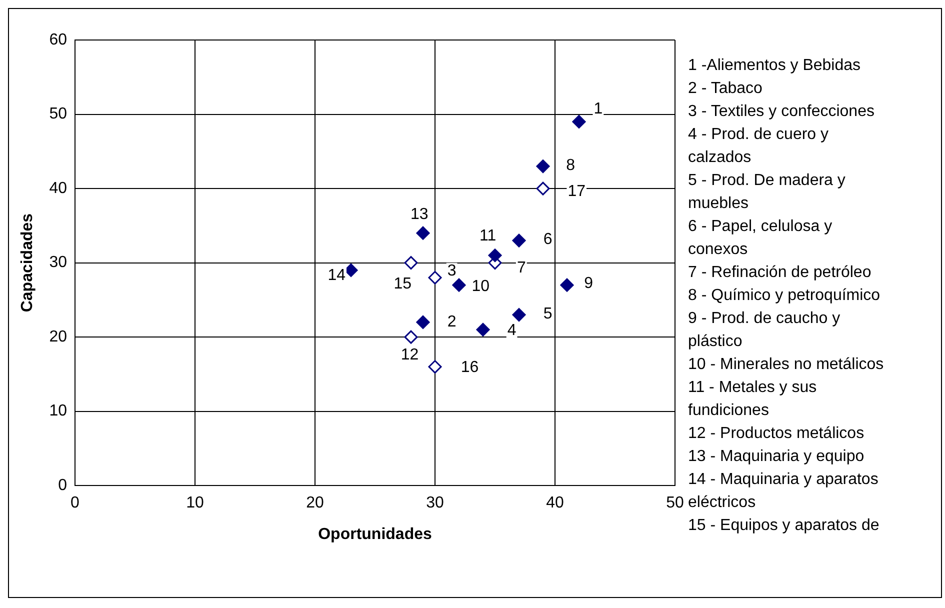 The width and height of the screenshot is (945, 608). Describe the element at coordinates (451, 271) in the screenshot. I see `annotation: 3` at that location.